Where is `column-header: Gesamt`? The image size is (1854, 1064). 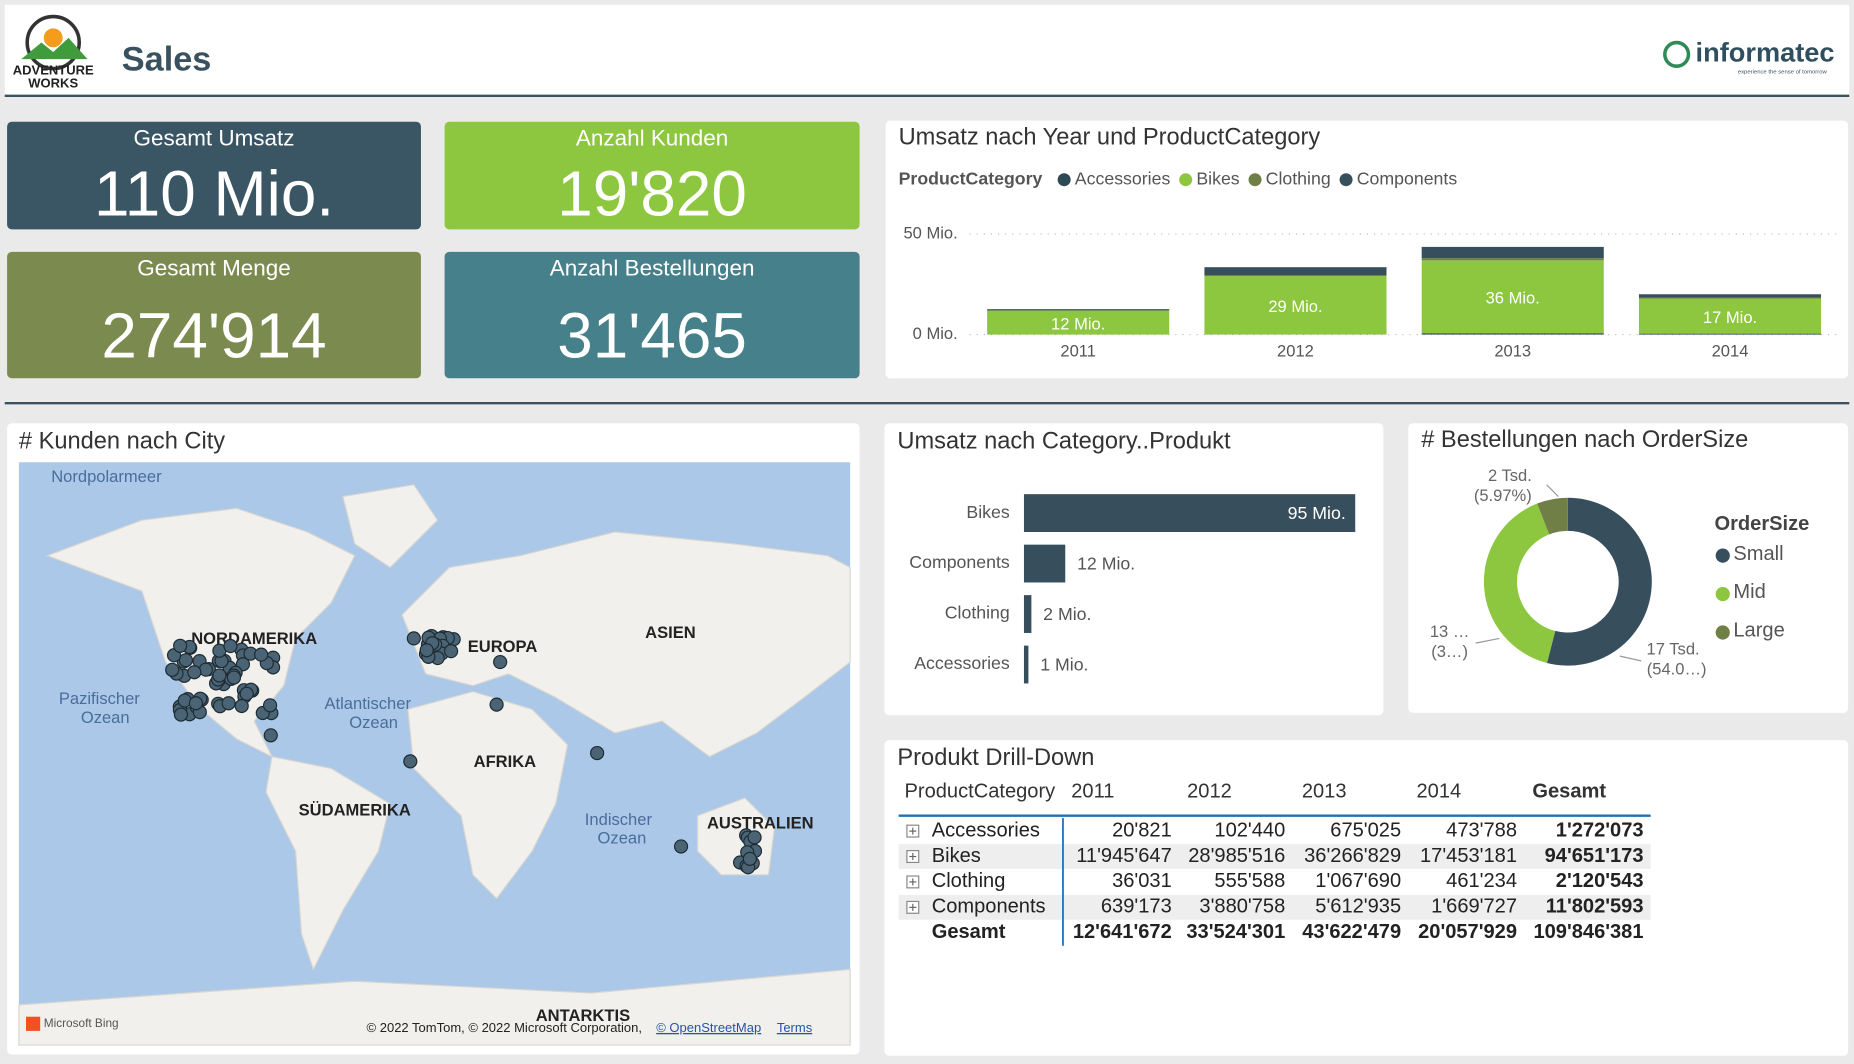 column-header: Gesamt is located at coordinates (1569, 791).